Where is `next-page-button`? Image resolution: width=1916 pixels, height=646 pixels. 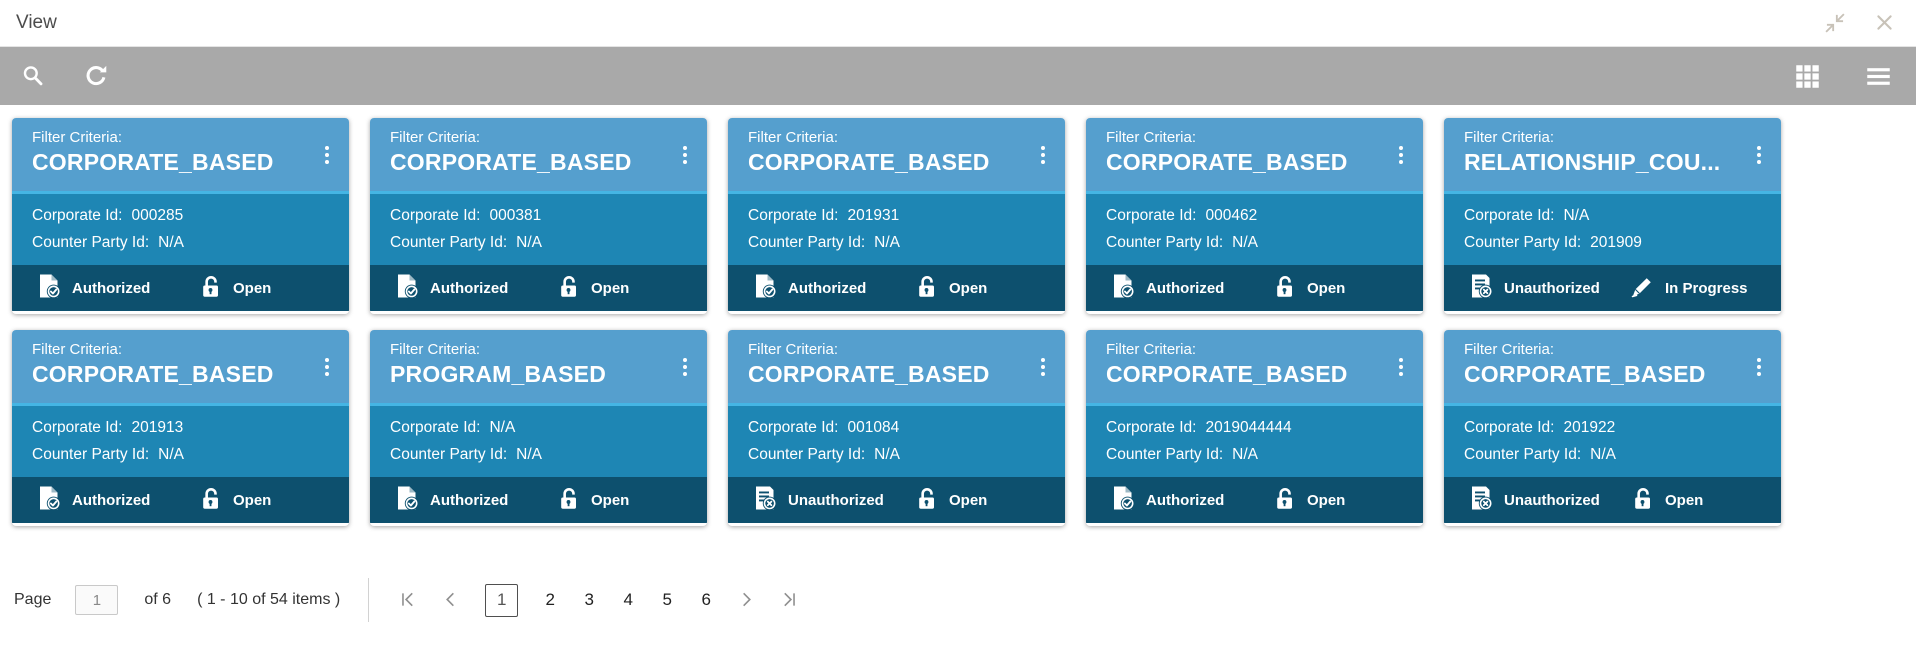 next-page-button is located at coordinates (747, 600).